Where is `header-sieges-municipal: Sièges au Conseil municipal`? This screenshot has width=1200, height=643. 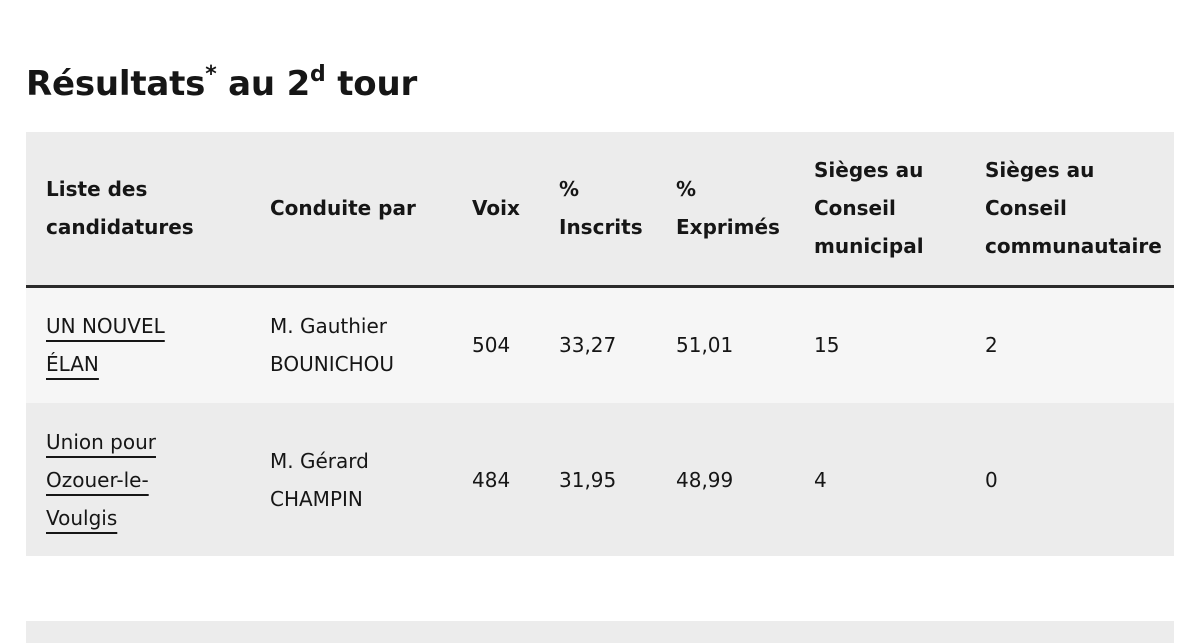
header-sieges-municipal: Sièges au Conseil municipal is located at coordinates (879, 210).